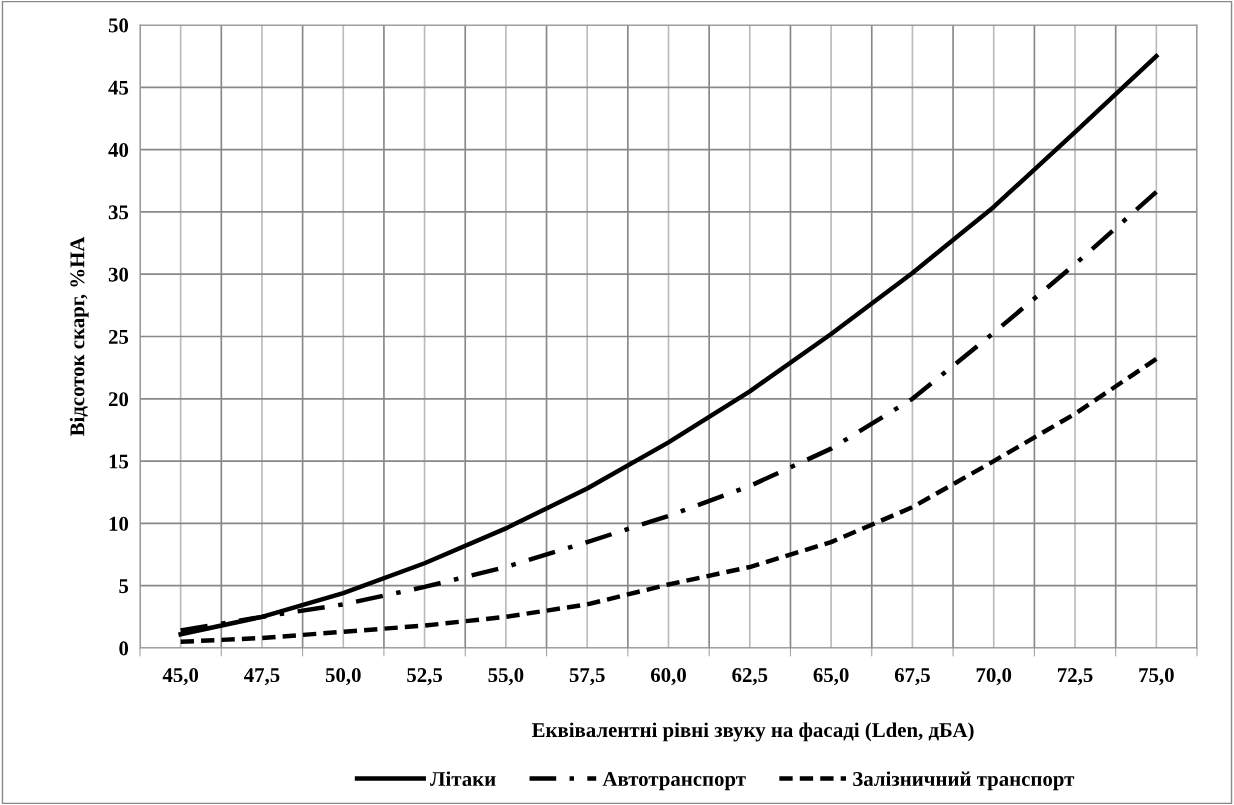 The width and height of the screenshot is (1234, 805). I want to click on y-tick-label: 0, so click(124, 648).